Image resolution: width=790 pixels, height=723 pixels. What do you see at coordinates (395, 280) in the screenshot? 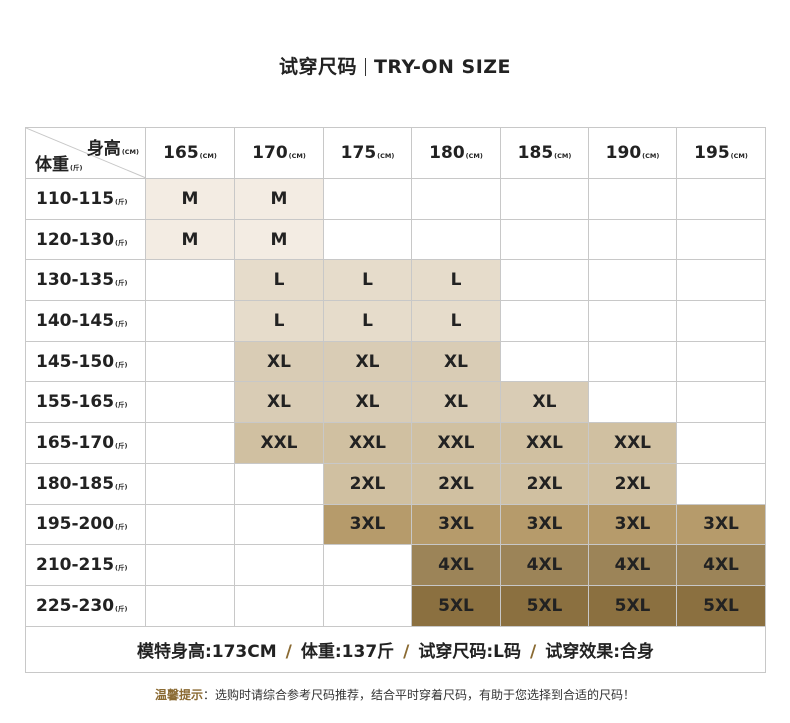
I see `table-row: 130-135(斤) L L L` at bounding box center [395, 280].